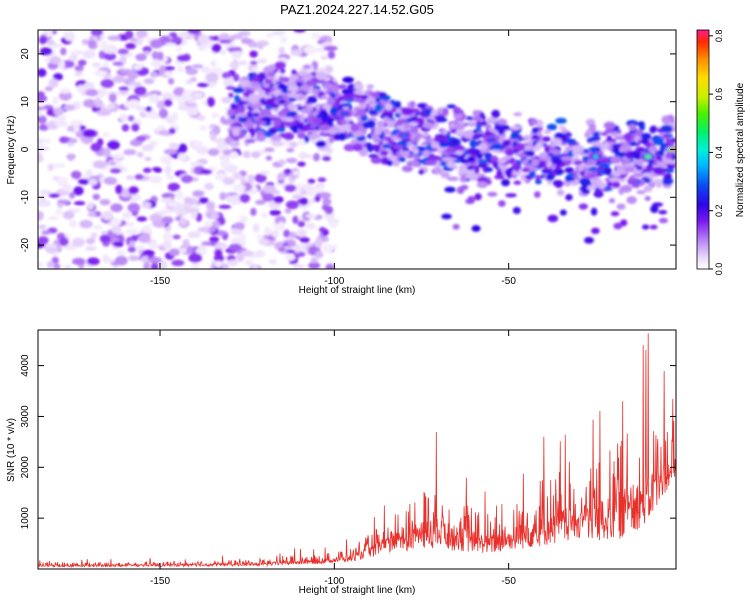 Image resolution: width=750 pixels, height=600 pixels. What do you see at coordinates (160, 281) in the screenshot?
I see `x-tick-label: -150` at bounding box center [160, 281].